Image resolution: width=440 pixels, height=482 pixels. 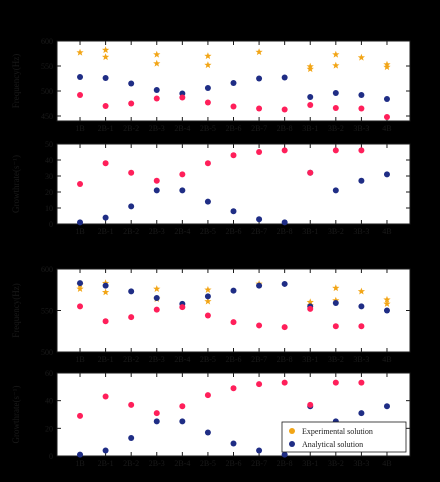 I want to click on legend-marker-analytical, so click(x=292, y=444).